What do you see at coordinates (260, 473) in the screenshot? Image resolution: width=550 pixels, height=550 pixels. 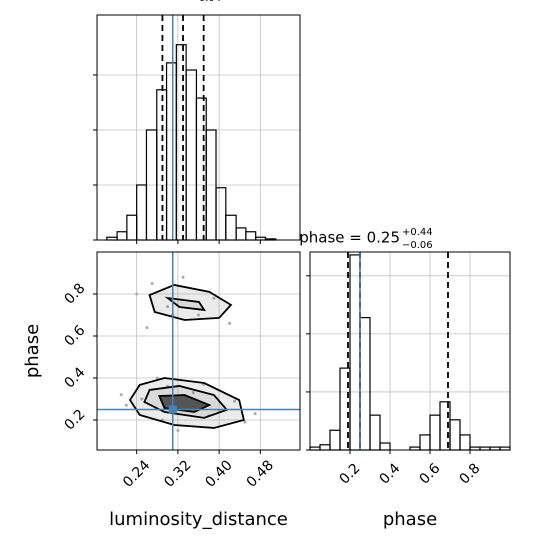 I see `x-tick-label: 0.48` at bounding box center [260, 473].